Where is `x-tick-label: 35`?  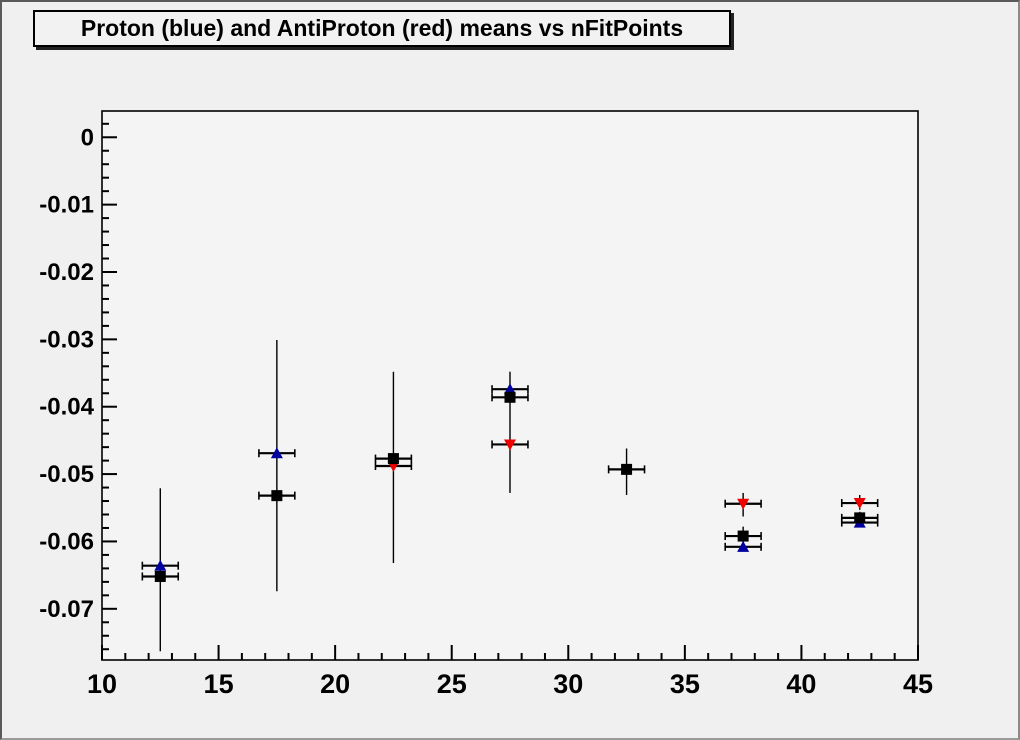
x-tick-label: 35 is located at coordinates (685, 684).